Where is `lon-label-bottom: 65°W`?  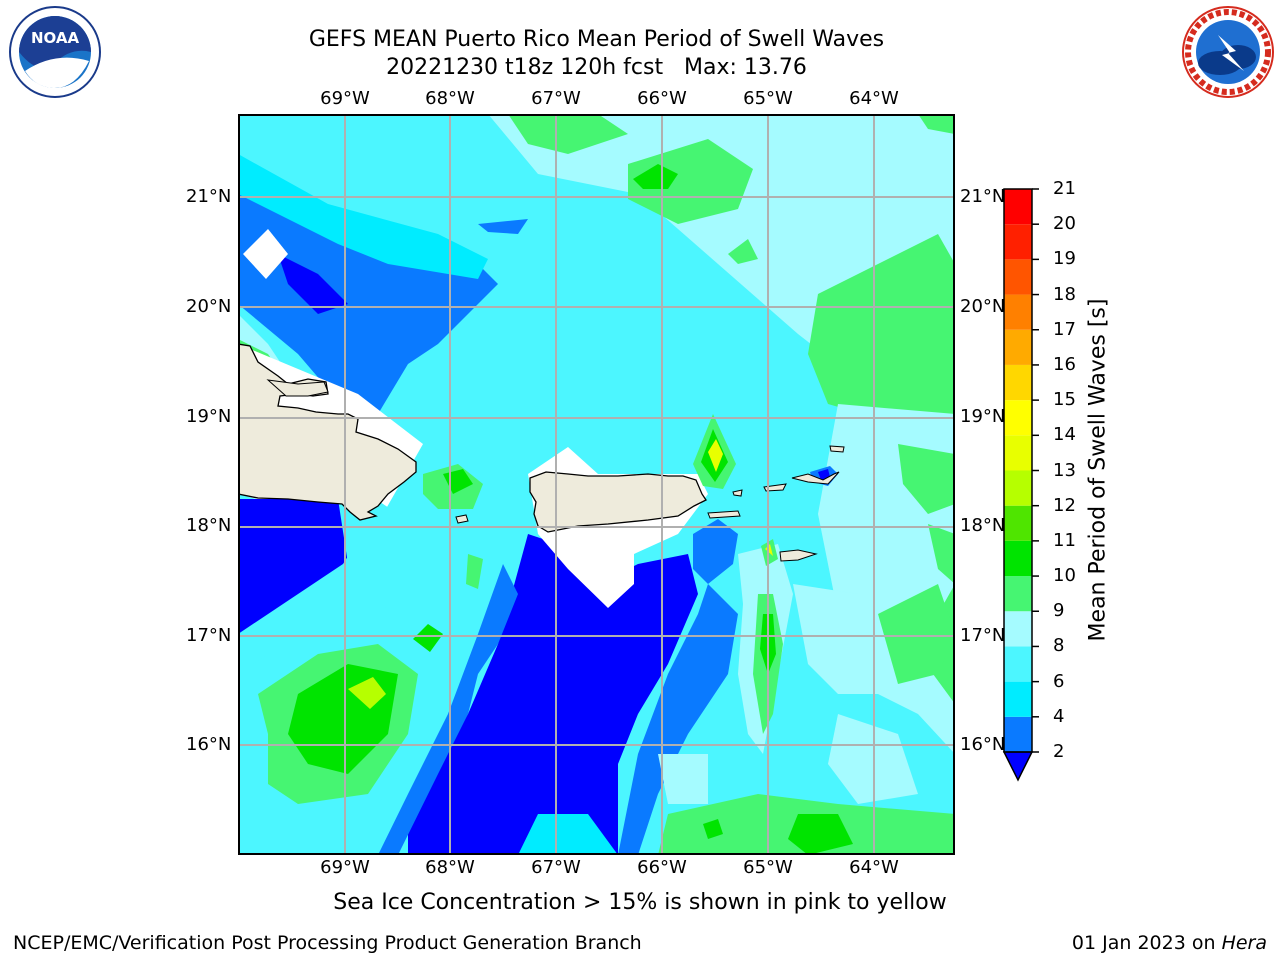
lon-label-bottom: 65°W is located at coordinates (768, 867).